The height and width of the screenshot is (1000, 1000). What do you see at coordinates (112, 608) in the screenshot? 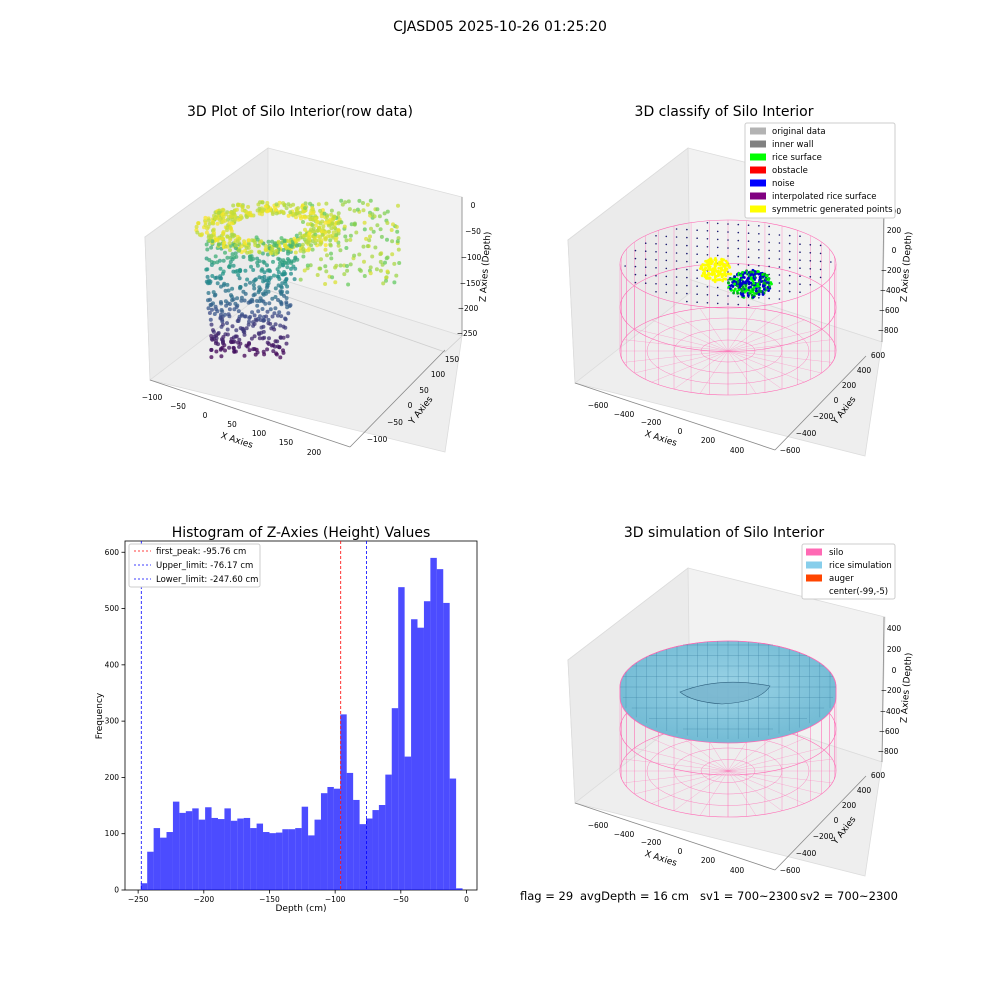
I see `histogram-ytick-label: 500` at bounding box center [112, 608].